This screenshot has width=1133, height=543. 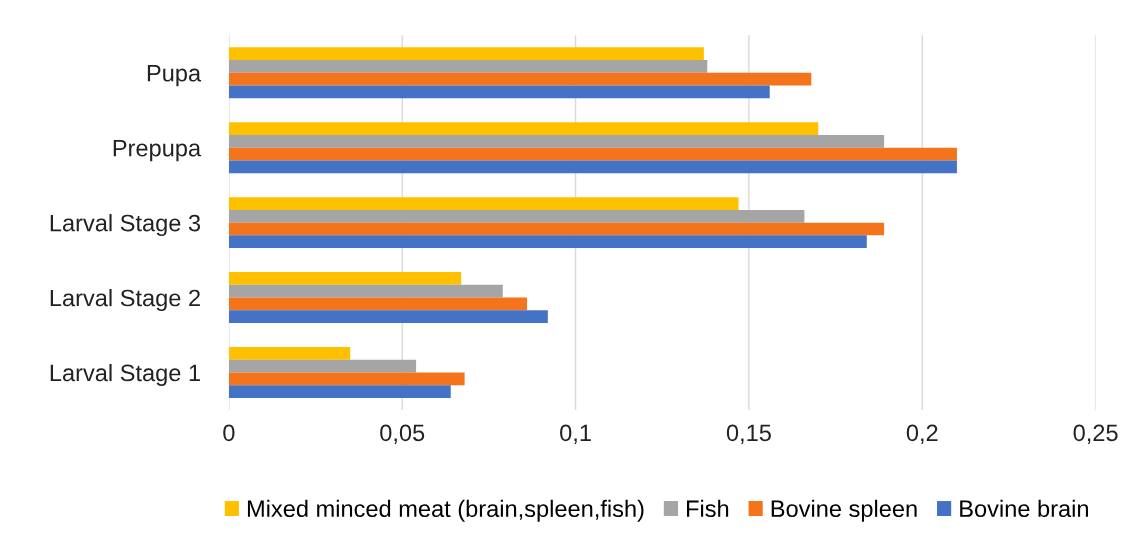 What do you see at coordinates (575, 434) in the screenshot?
I see `x-tick-label: 0,1` at bounding box center [575, 434].